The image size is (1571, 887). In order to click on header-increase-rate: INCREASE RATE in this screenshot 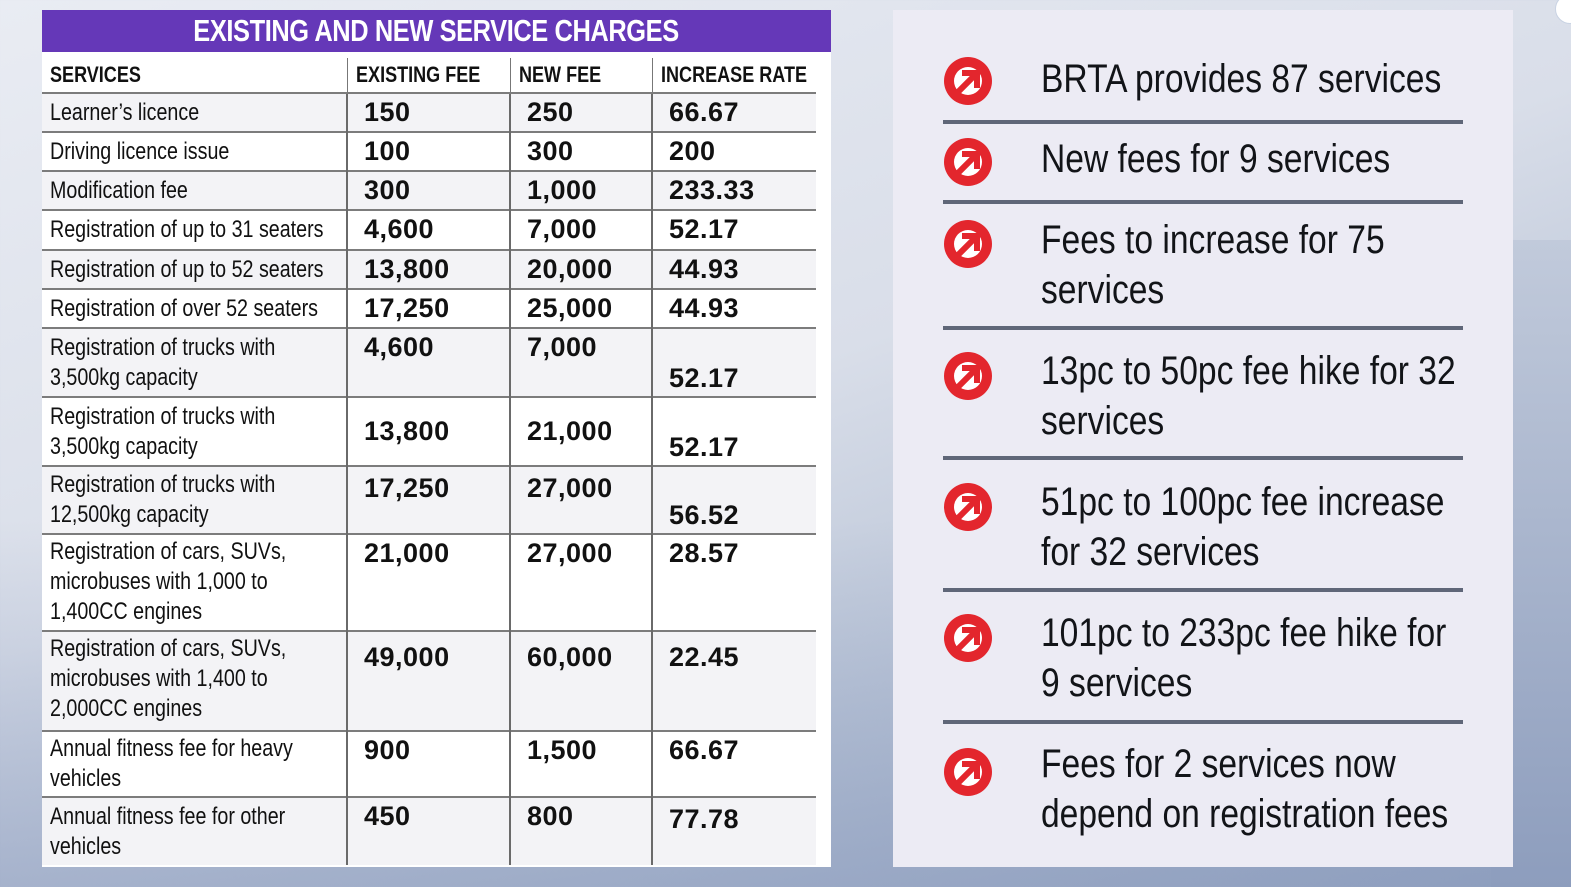, I will do `click(733, 75)`.